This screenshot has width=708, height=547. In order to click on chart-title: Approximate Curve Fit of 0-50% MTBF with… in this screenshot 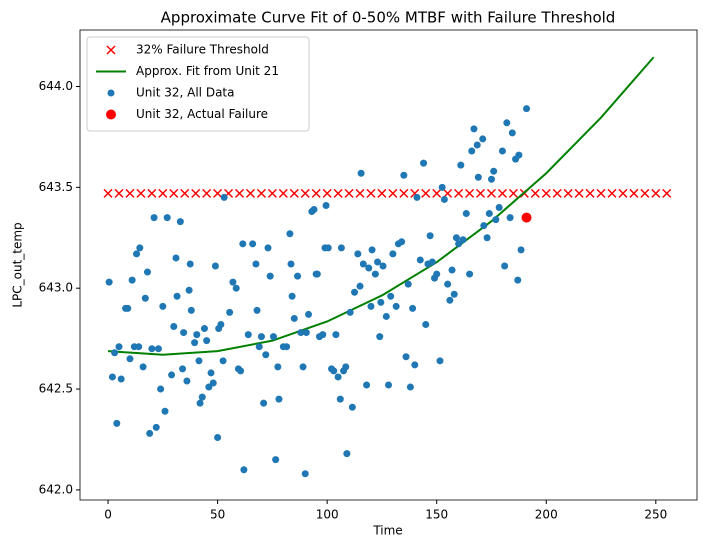, I will do `click(388, 18)`.